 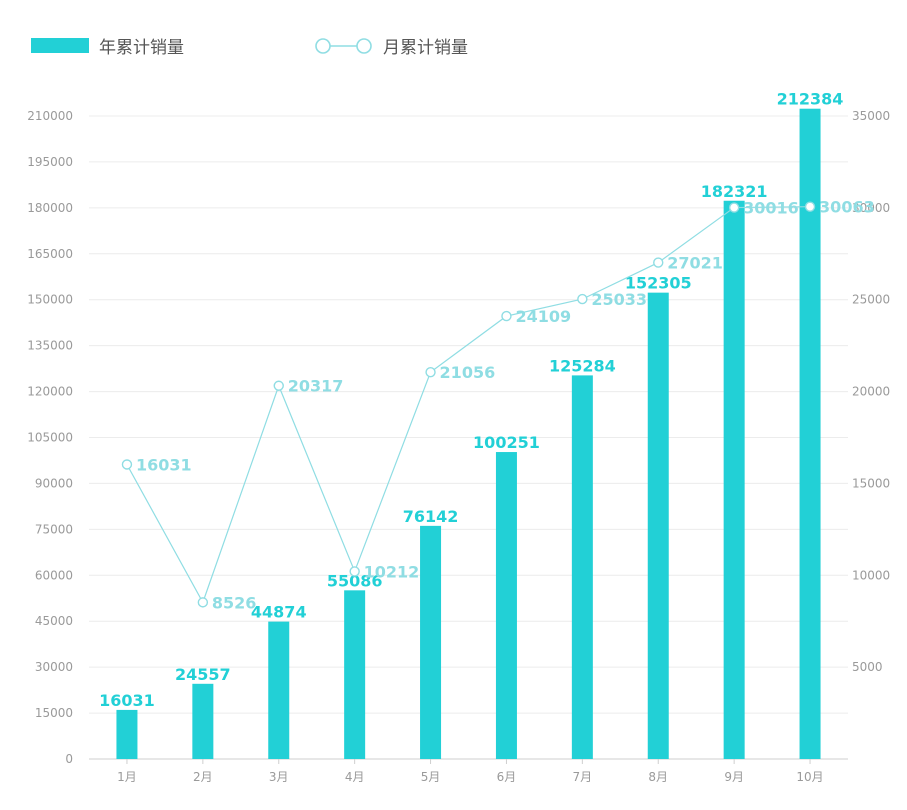 I want to click on legend-bar-label: 年累计销量, so click(x=141, y=48).